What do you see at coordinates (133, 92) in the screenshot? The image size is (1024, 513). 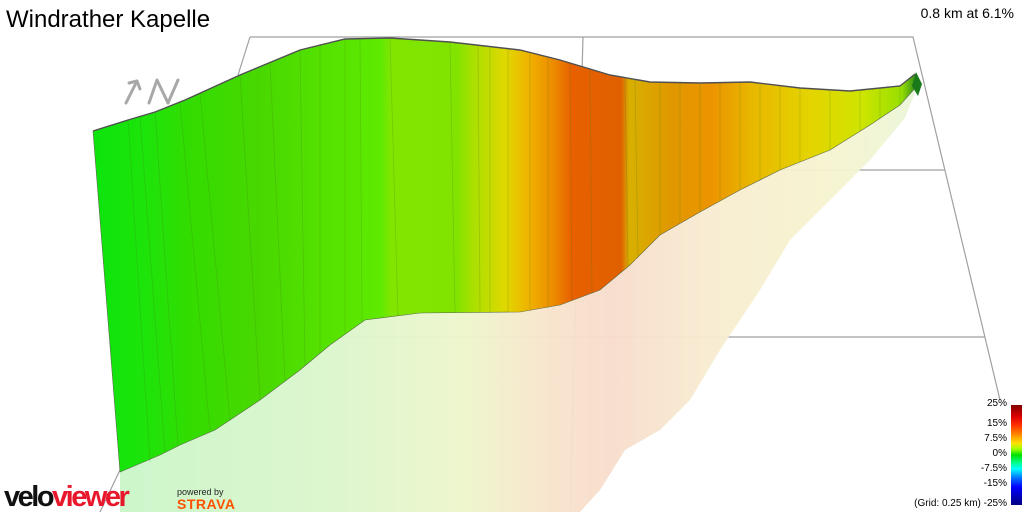 I see `arrow-up-right-icon` at bounding box center [133, 92].